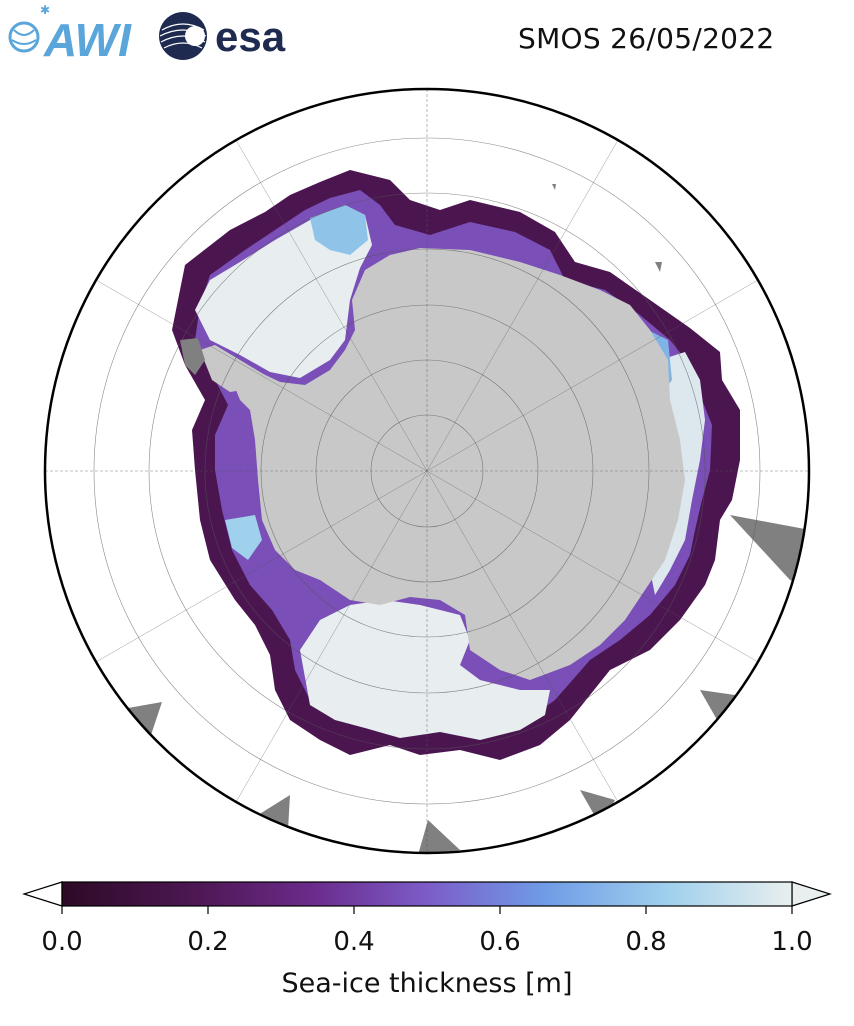 This screenshot has width=854, height=1026. Describe the element at coordinates (646, 38) in the screenshot. I see `map-title: SMOS 26/05/2022` at that location.